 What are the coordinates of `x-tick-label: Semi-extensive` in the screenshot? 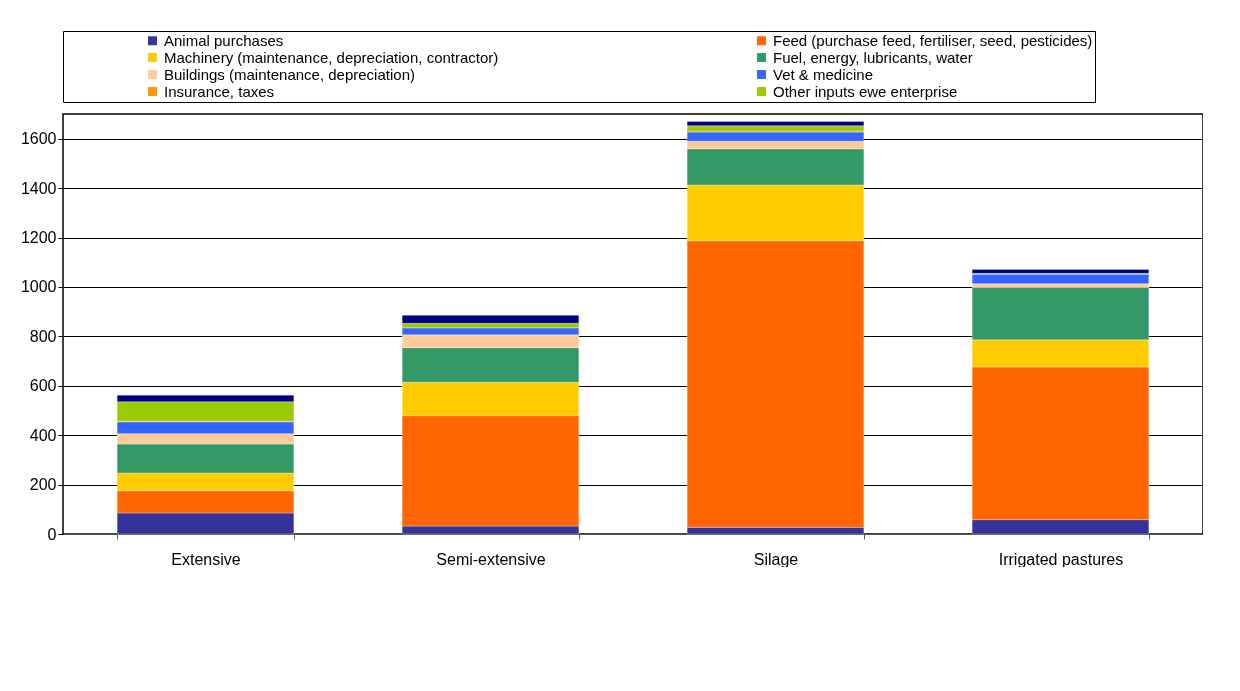 It's located at (491, 559).